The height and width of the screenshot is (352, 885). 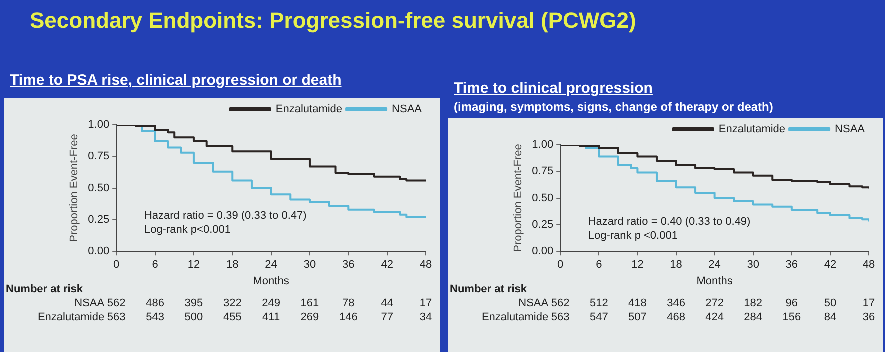 I want to click on text: NSAA 562 486 395 322 249 161 78 44 17, so click(x=253, y=304).